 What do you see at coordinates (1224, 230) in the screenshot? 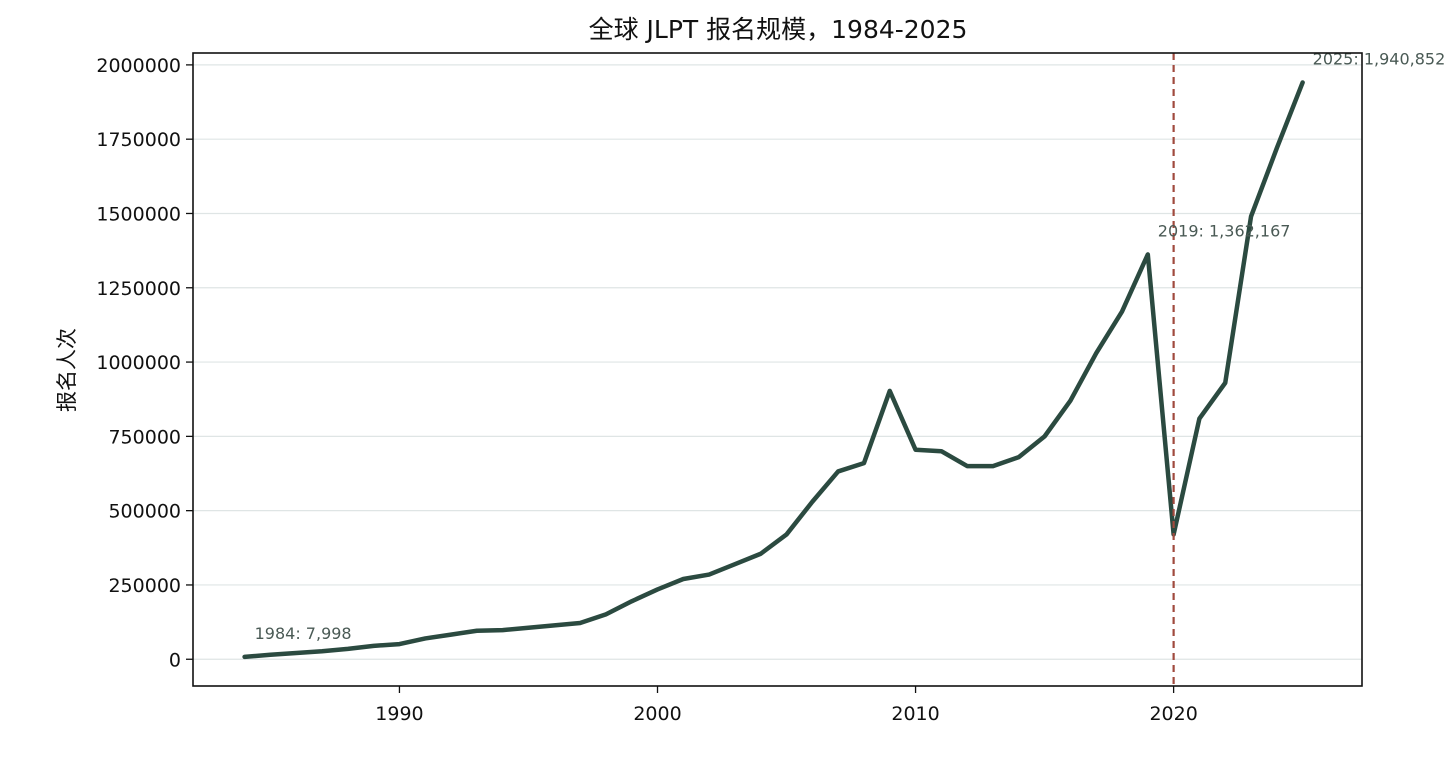
I see `annotation-label: 2019: 1,362,167` at bounding box center [1224, 230].